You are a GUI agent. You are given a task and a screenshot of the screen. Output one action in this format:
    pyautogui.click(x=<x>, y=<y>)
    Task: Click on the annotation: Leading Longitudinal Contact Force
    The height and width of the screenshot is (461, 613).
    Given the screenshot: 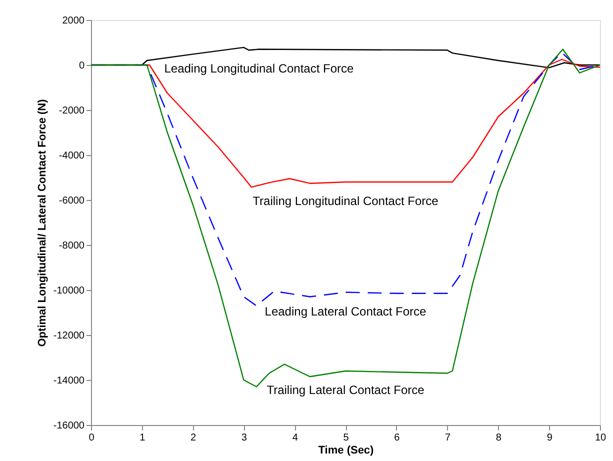 What is the action you would take?
    pyautogui.click(x=259, y=68)
    